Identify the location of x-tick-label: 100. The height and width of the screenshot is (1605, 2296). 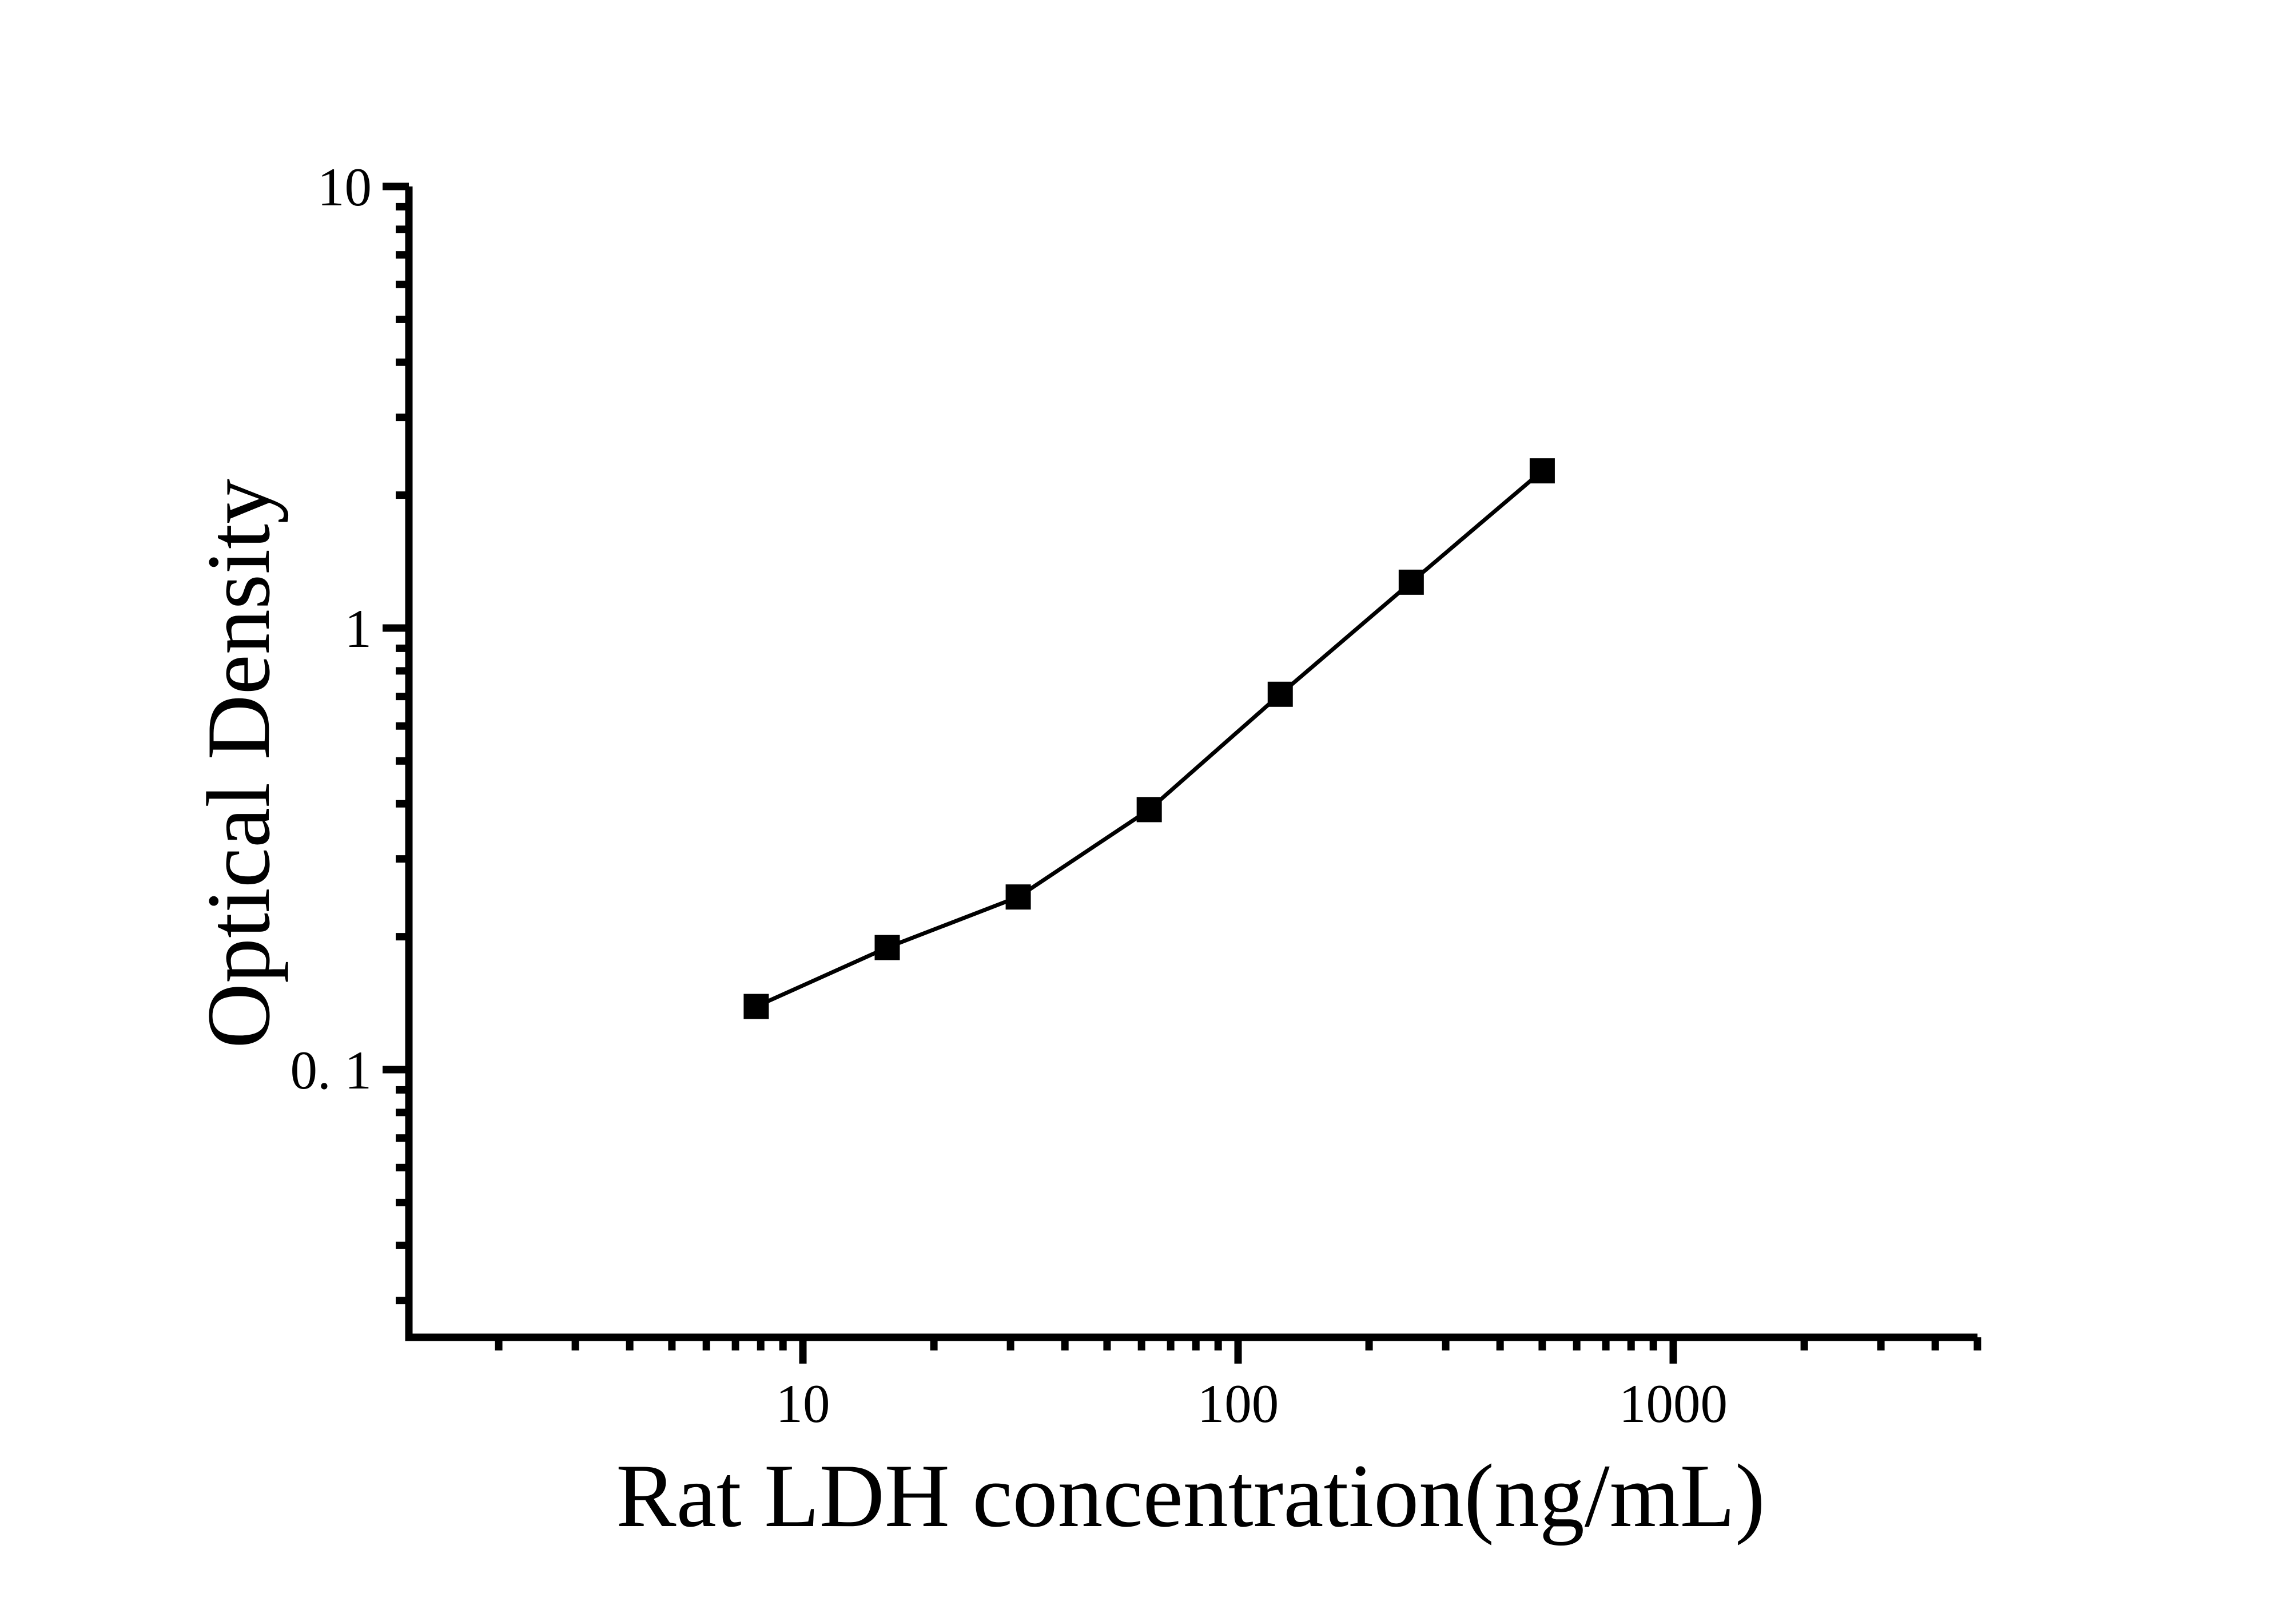
(1238, 1403).